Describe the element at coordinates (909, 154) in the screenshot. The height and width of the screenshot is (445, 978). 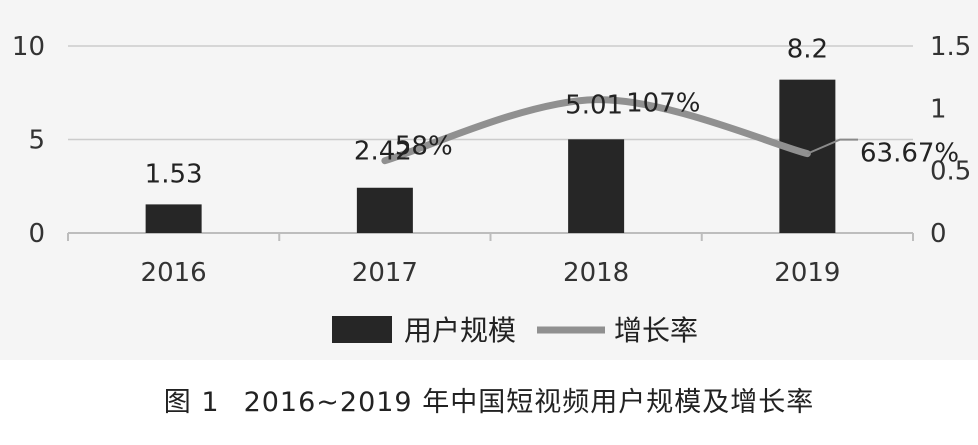
I see `line-data-label: 63.67%` at that location.